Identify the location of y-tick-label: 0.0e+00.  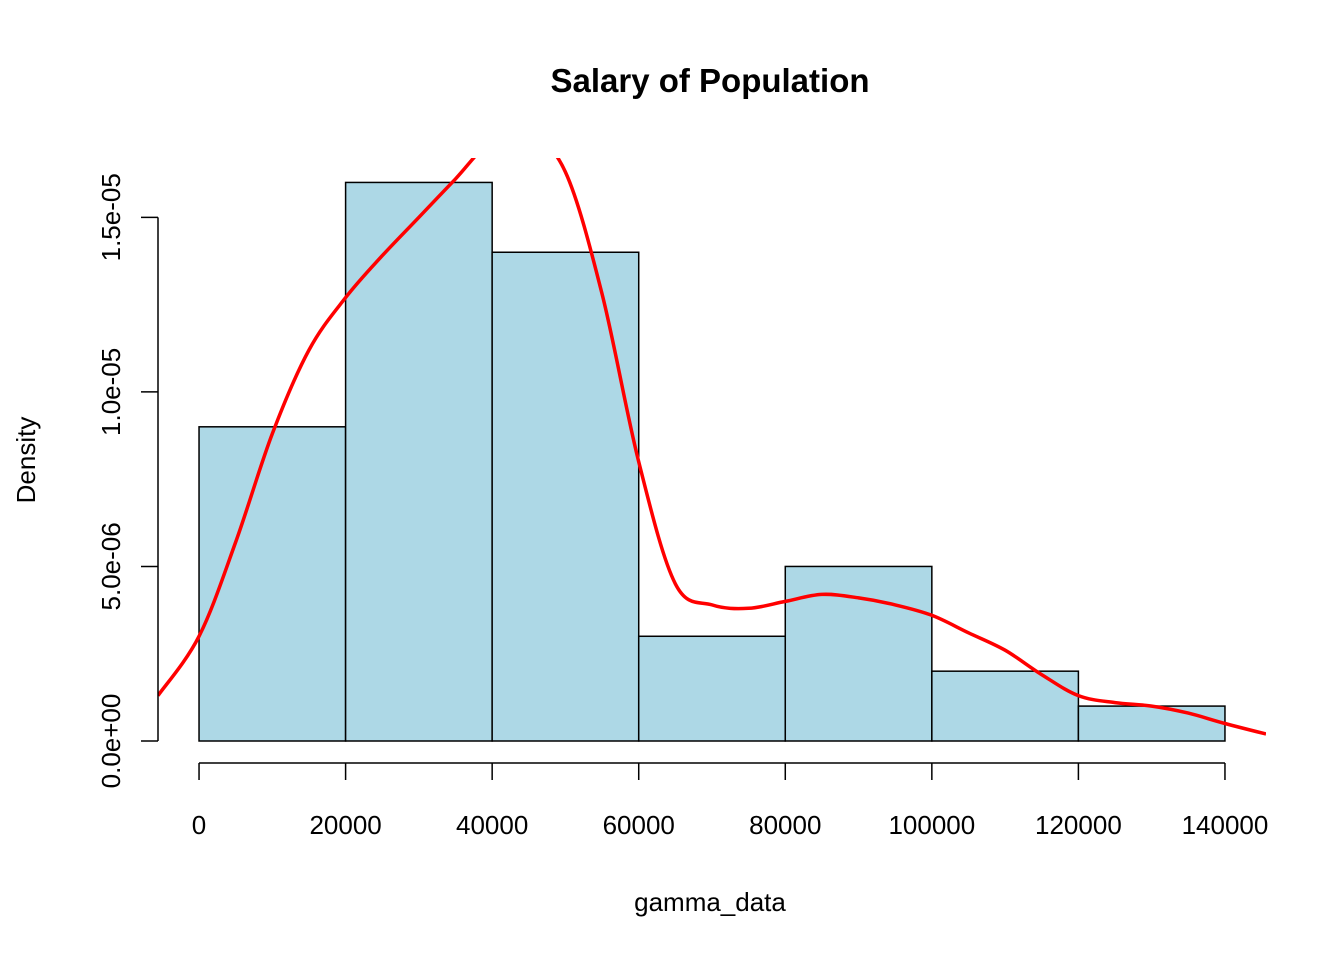
(111, 741).